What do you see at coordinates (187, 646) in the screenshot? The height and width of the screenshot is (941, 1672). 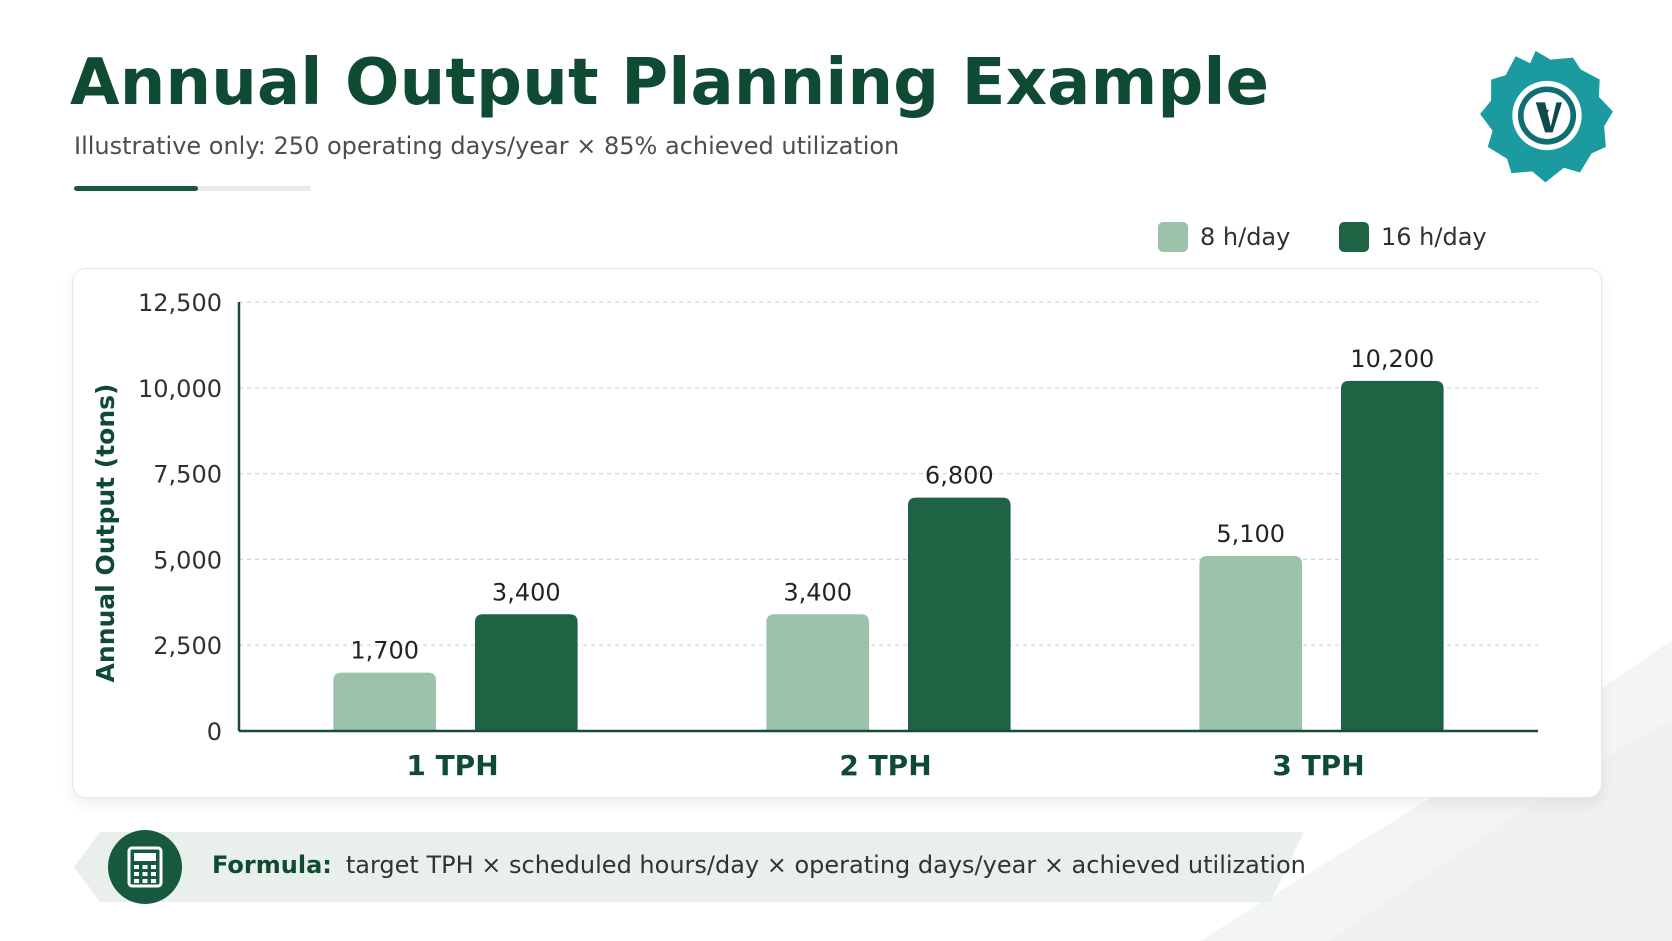 I see `y-tick-label: 2,500` at bounding box center [187, 646].